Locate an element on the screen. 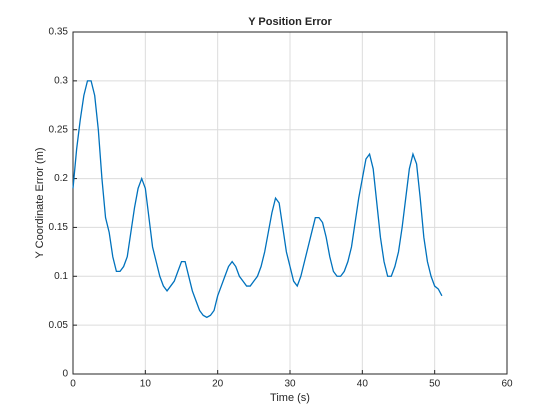 This screenshot has width=560, height=420. y-tick-label: 0.15 is located at coordinates (59, 227).